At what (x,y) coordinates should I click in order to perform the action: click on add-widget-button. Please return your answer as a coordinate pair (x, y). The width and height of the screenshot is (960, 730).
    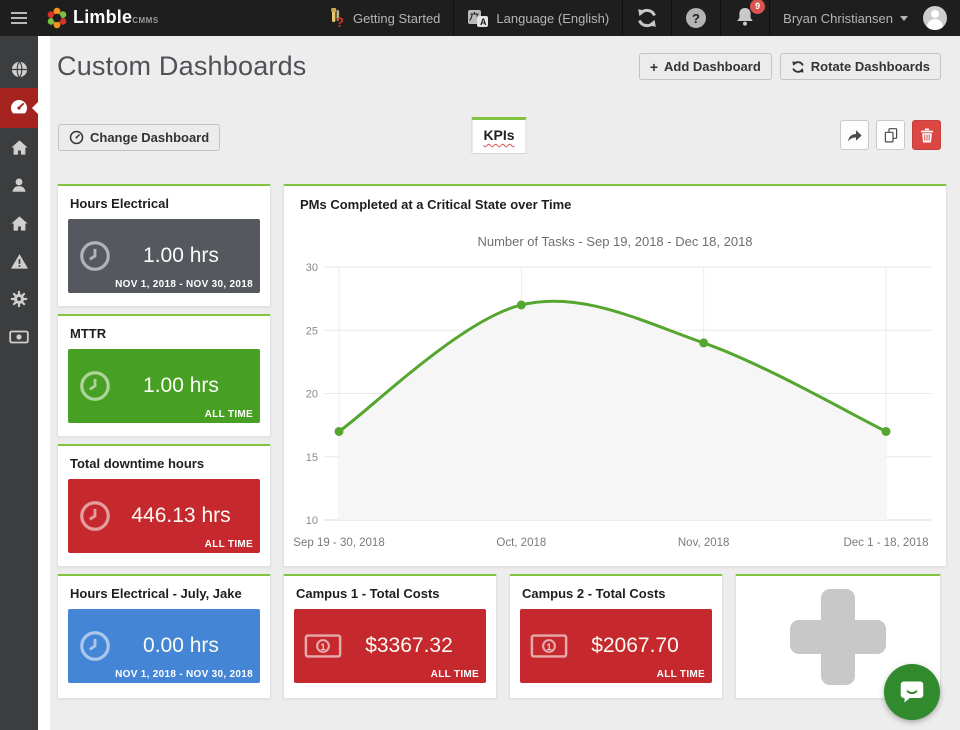
    Looking at the image, I should click on (838, 636).